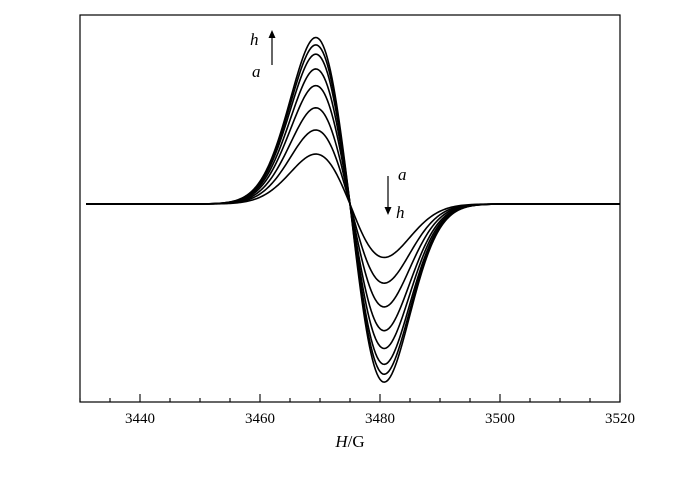 Image resolution: width=700 pixels, height=481 pixels. I want to click on arrow-down-icon, so click(388, 211).